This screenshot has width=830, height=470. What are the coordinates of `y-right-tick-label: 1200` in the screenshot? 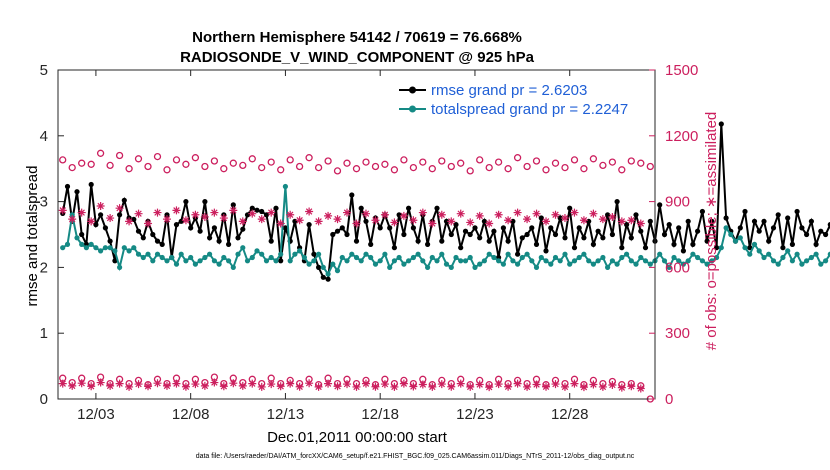 It's located at (681, 136).